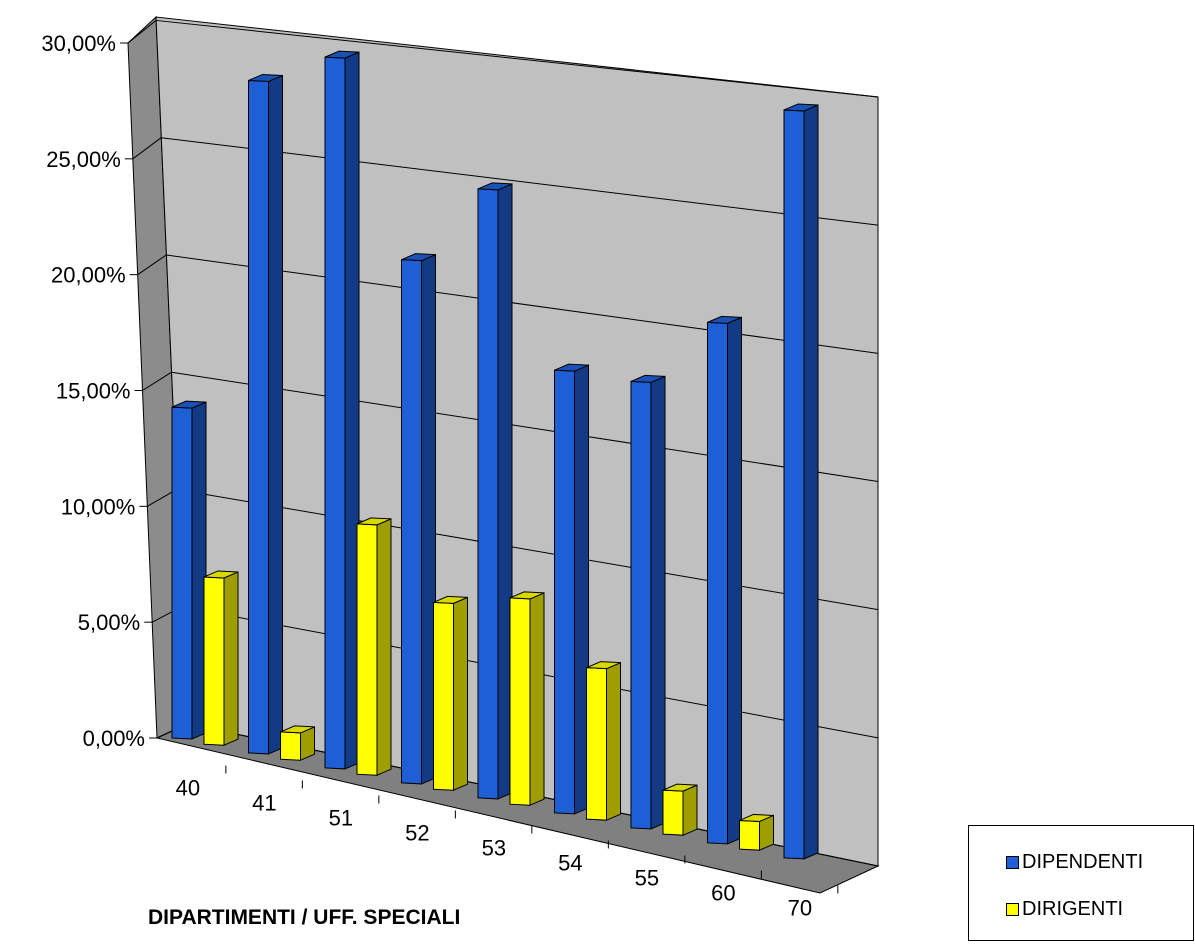 The height and width of the screenshot is (946, 1195). What do you see at coordinates (495, 186) in the screenshot?
I see `bar-dipendenti-53-top` at bounding box center [495, 186].